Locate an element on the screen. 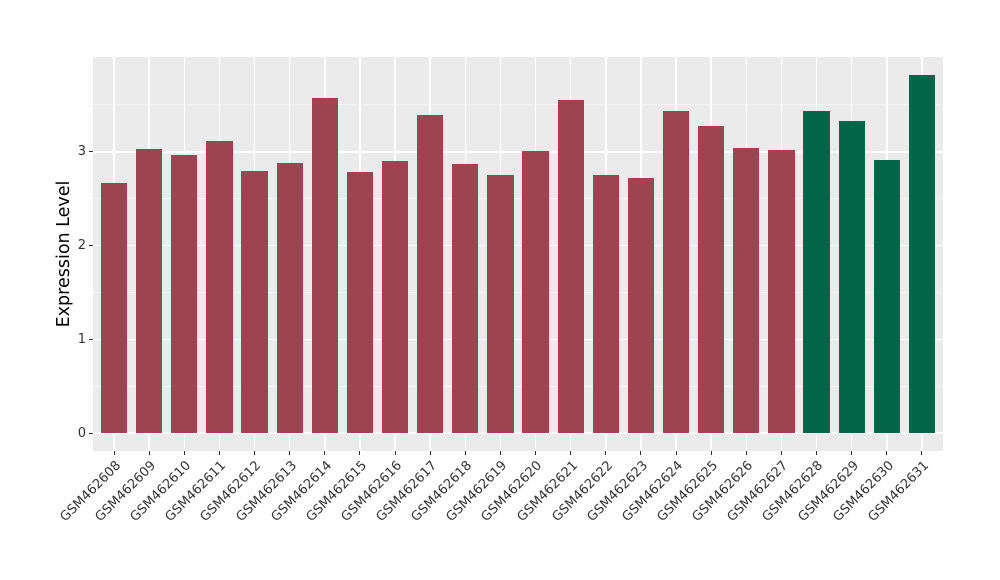 The width and height of the screenshot is (1000, 580). bar-GSM462631 is located at coordinates (922, 254).